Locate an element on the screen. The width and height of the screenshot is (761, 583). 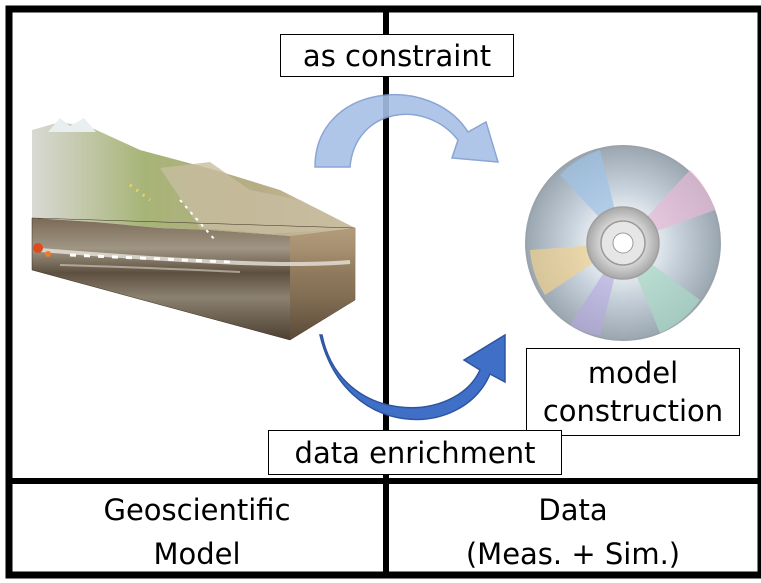
footer-left-line1: Geoscientific is located at coordinates (197, 510).